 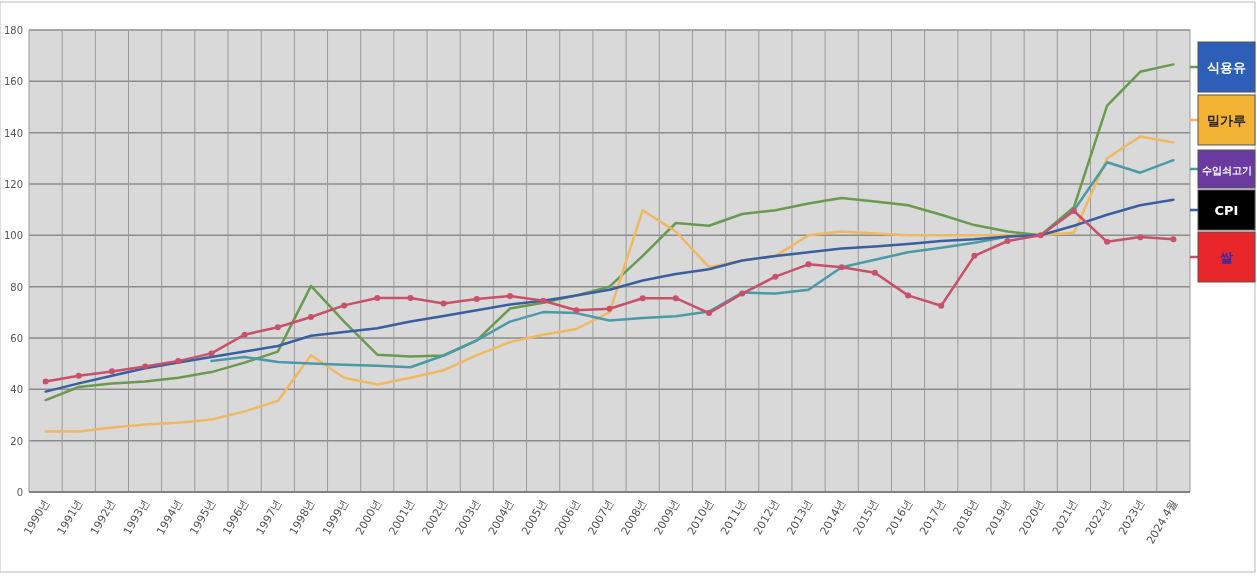 I want to click on y-tick-label: 180, so click(x=13, y=30).